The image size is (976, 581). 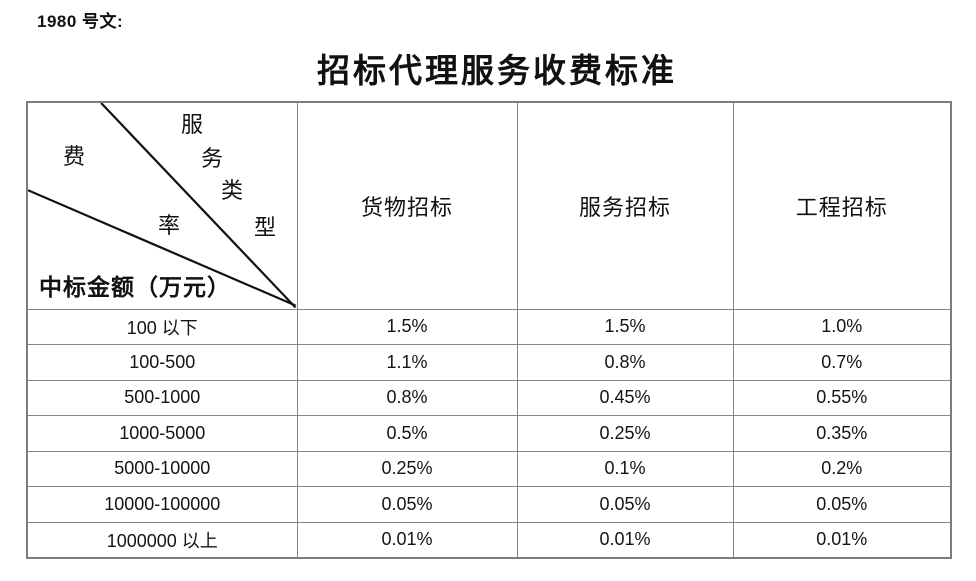 What do you see at coordinates (842, 205) in the screenshot?
I see `column-header-engineering: 工程招标` at bounding box center [842, 205].